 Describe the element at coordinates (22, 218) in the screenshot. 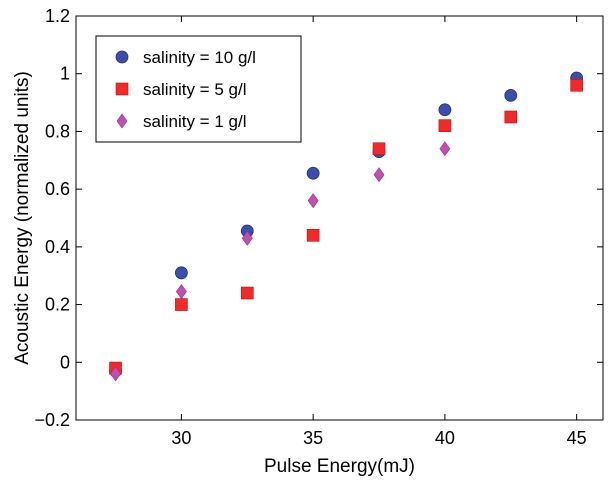

I see `y-axis-label: Acoustic Energy (normalized units)` at that location.